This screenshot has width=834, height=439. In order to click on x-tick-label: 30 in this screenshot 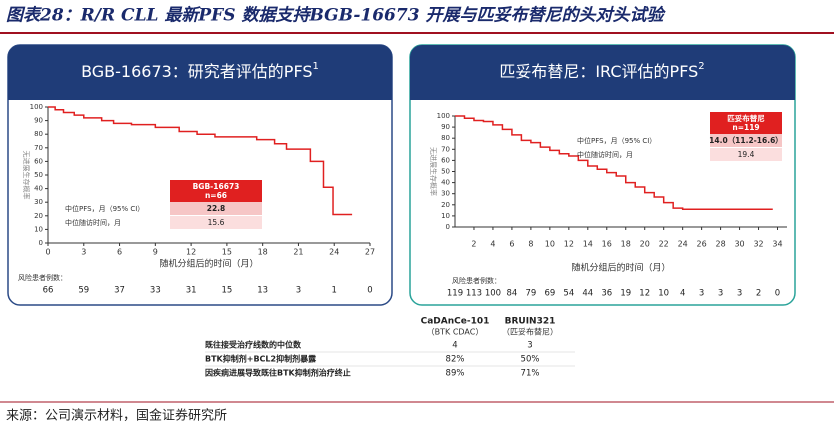, I will do `click(739, 244)`.